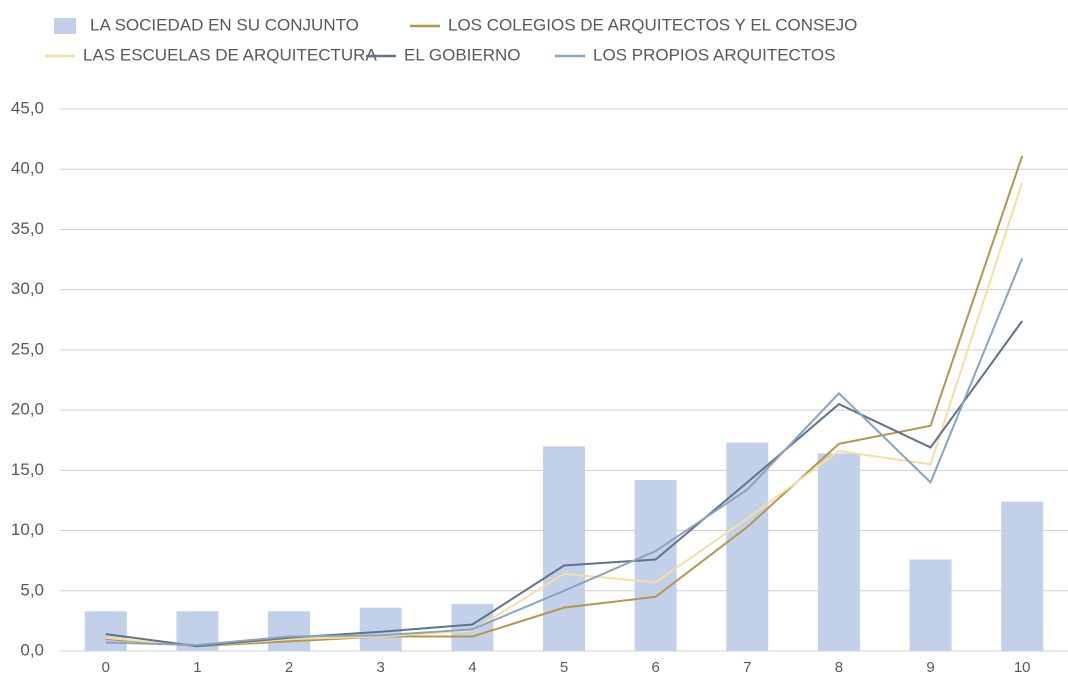 Image resolution: width=1068 pixels, height=675 pixels. Describe the element at coordinates (27, 168) in the screenshot. I see `y-tick-label: 40,0` at that location.